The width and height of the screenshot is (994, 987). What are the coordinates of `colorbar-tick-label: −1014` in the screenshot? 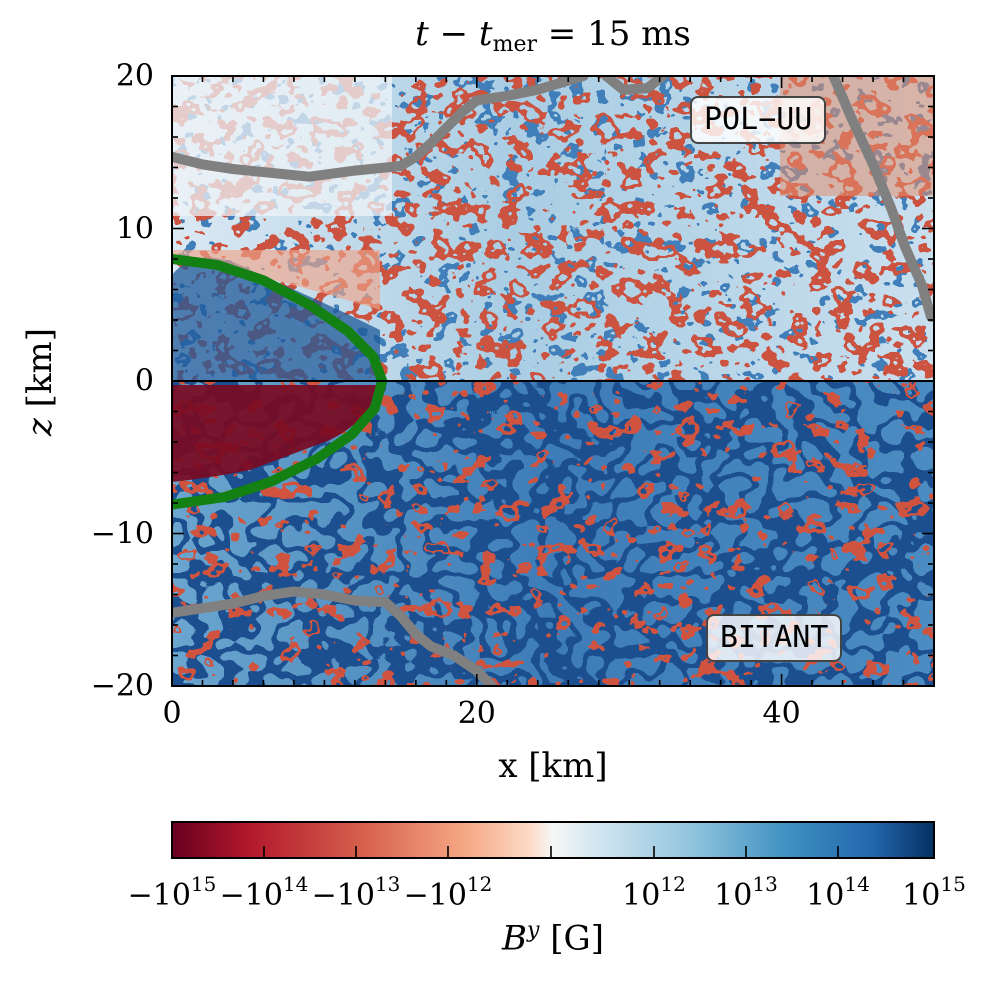 It's located at (264, 892).